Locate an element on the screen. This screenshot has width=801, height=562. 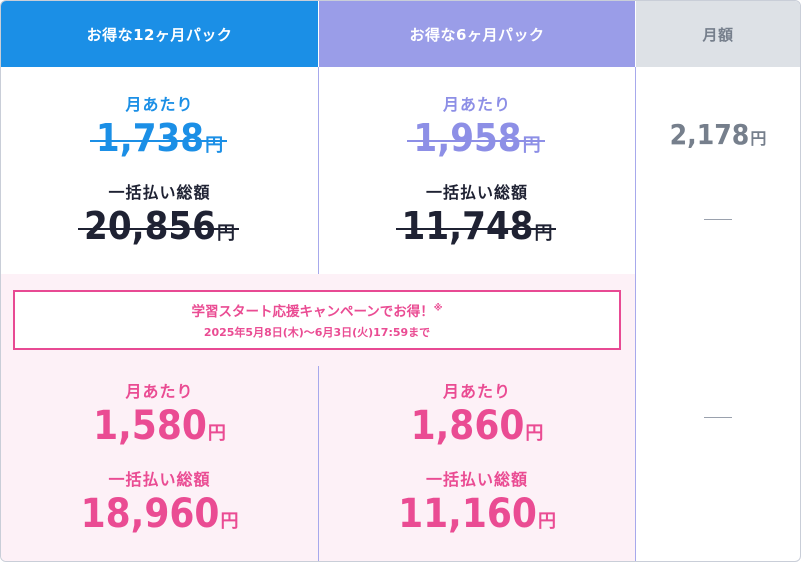
monthly-total-empty-dash is located at coordinates (718, 219).